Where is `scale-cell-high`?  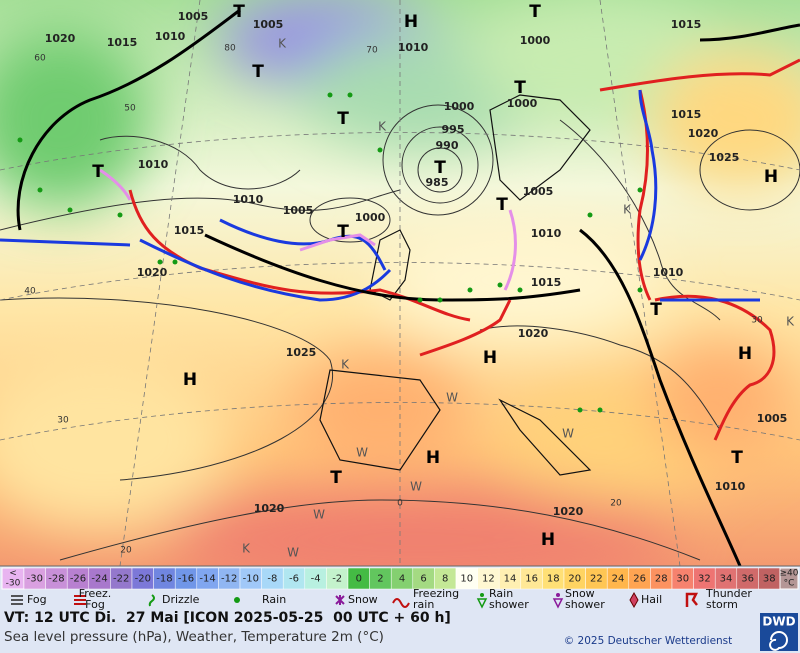
scale-cell-high is located at coordinates (789, 578).